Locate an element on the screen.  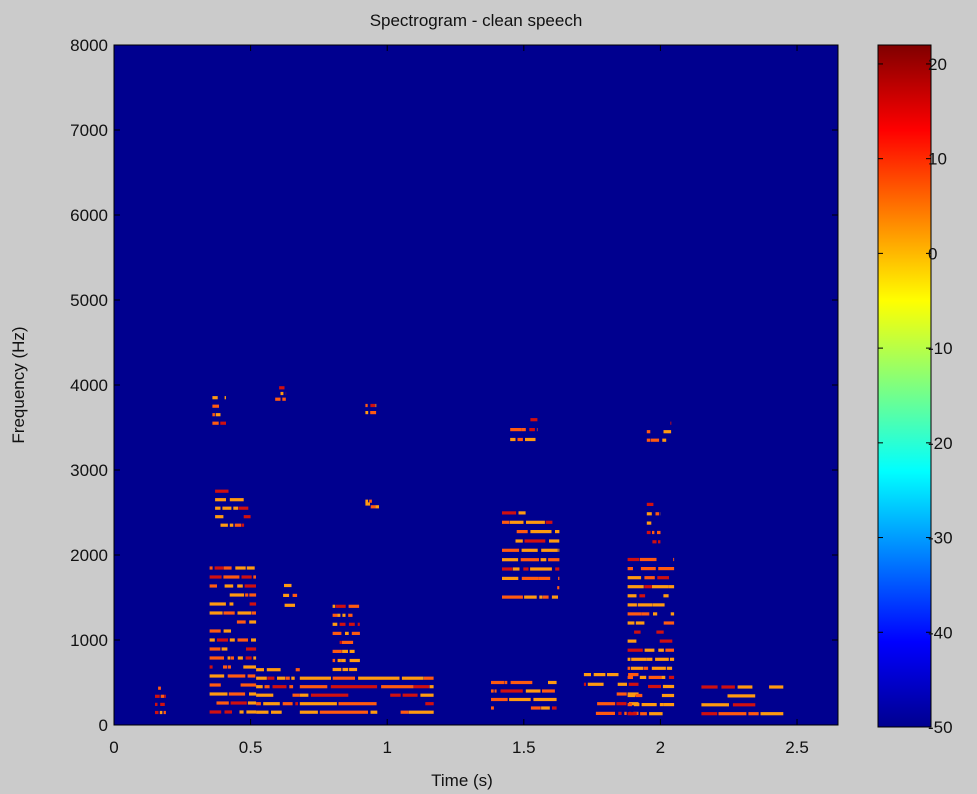
colorbar-tick-label: -10 is located at coordinates (940, 348).